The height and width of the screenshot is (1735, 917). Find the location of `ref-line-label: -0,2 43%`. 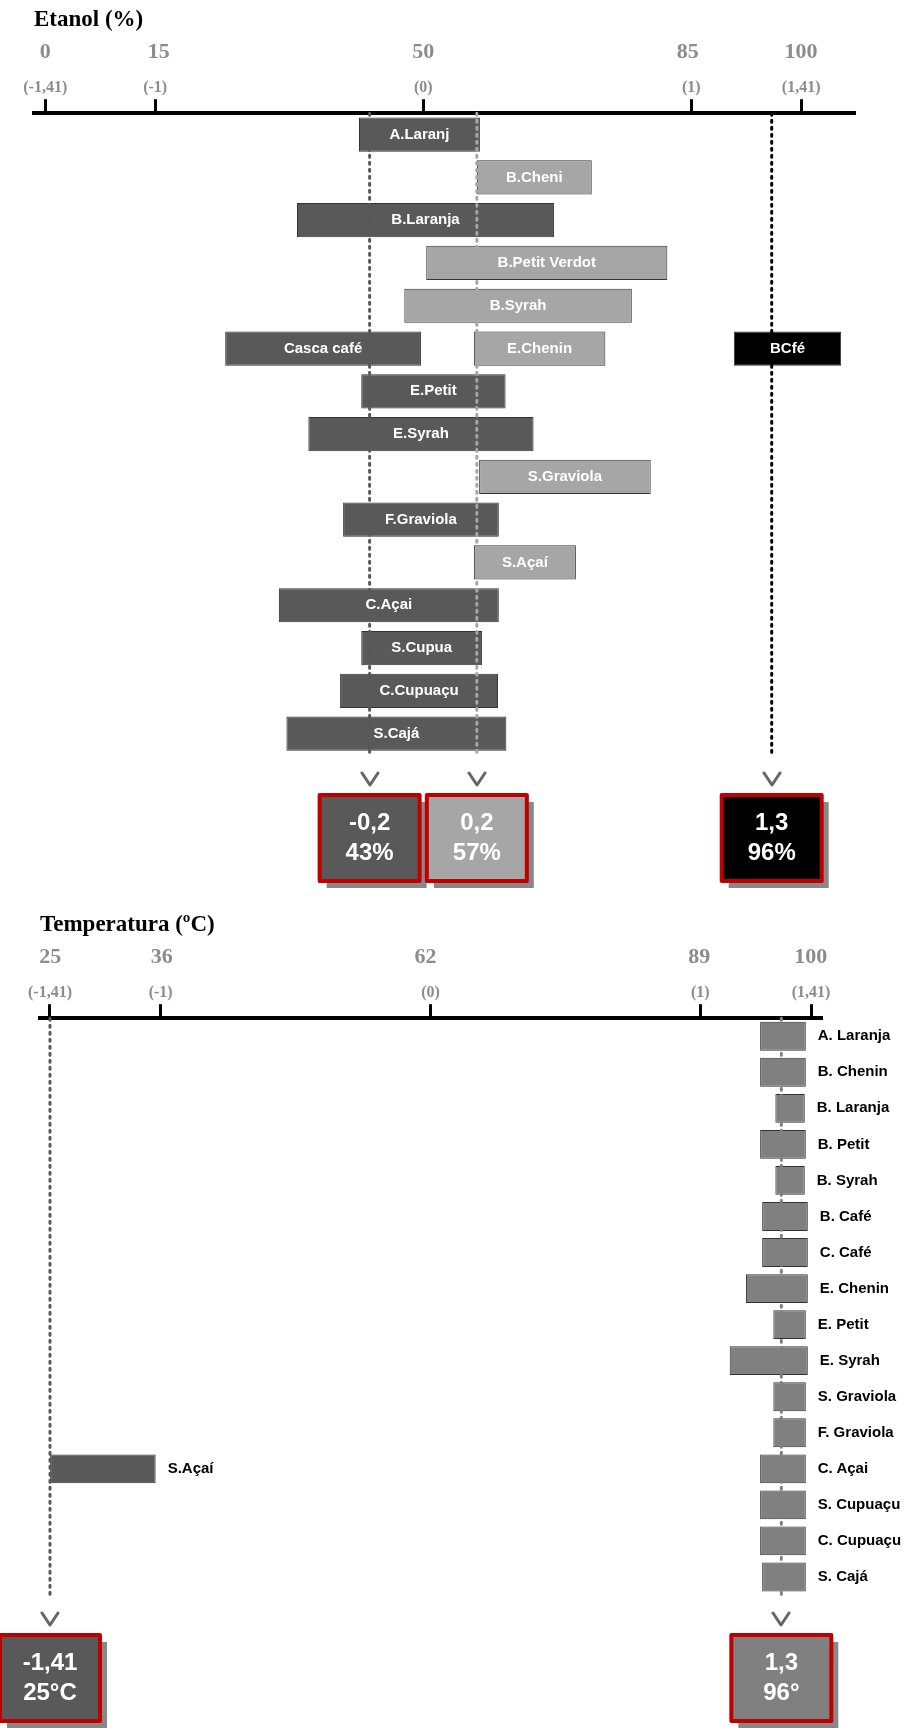

ref-line-label: -0,2 43% is located at coordinates (369, 836).